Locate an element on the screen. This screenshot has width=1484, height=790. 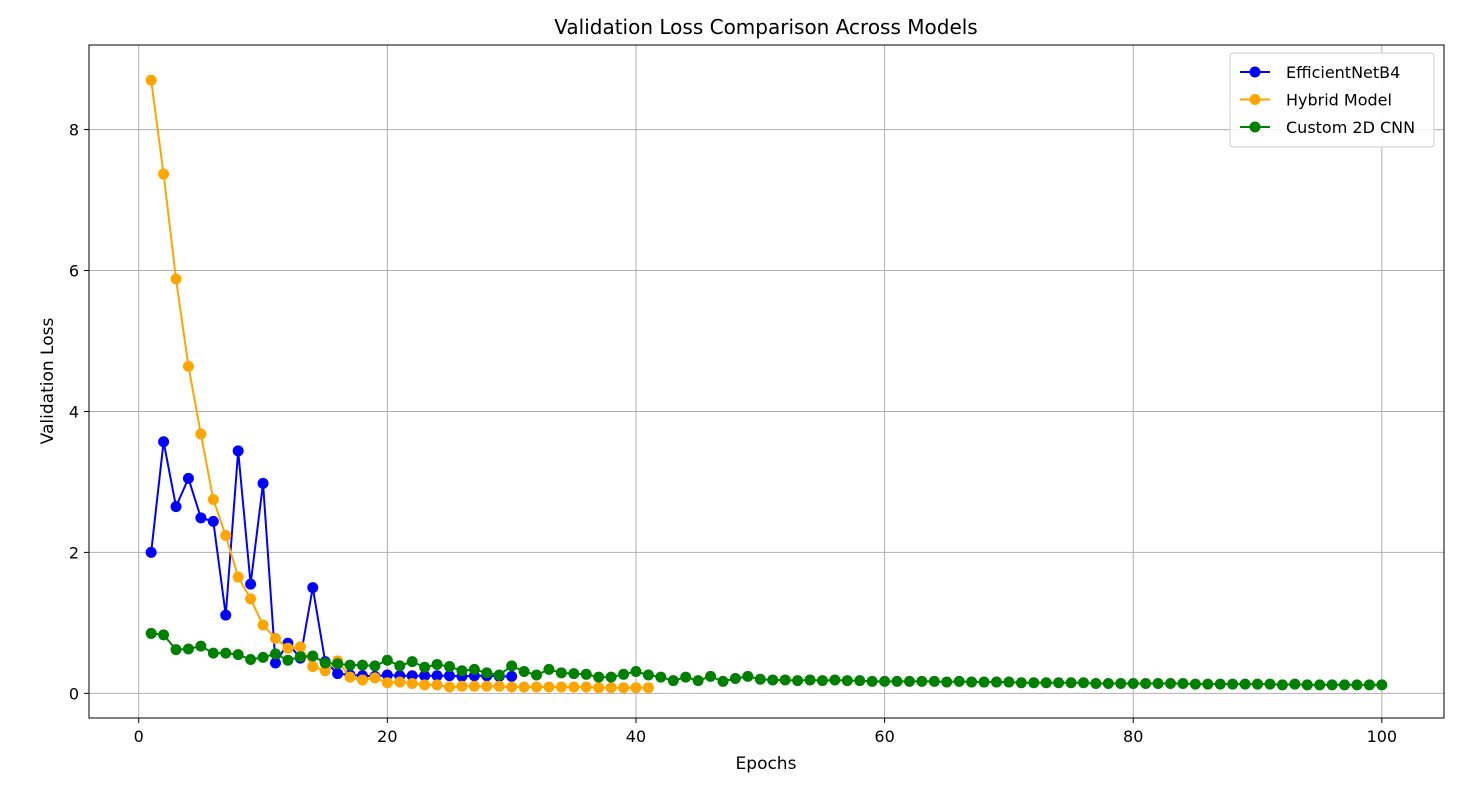
legend: EfficientNetB4 Hybrid Model Custom 2D CNN is located at coordinates (1332, 100).